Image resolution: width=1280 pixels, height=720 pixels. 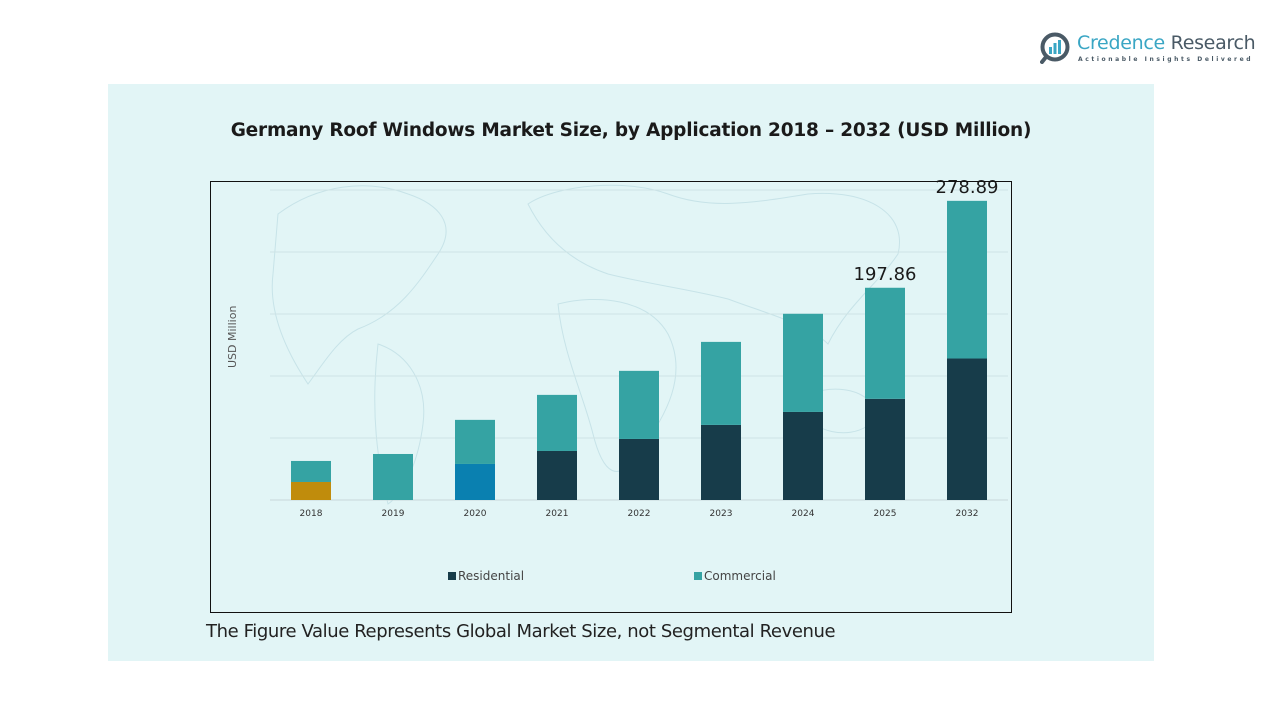 What do you see at coordinates (803, 455) in the screenshot?
I see `bar-residential-2024` at bounding box center [803, 455].